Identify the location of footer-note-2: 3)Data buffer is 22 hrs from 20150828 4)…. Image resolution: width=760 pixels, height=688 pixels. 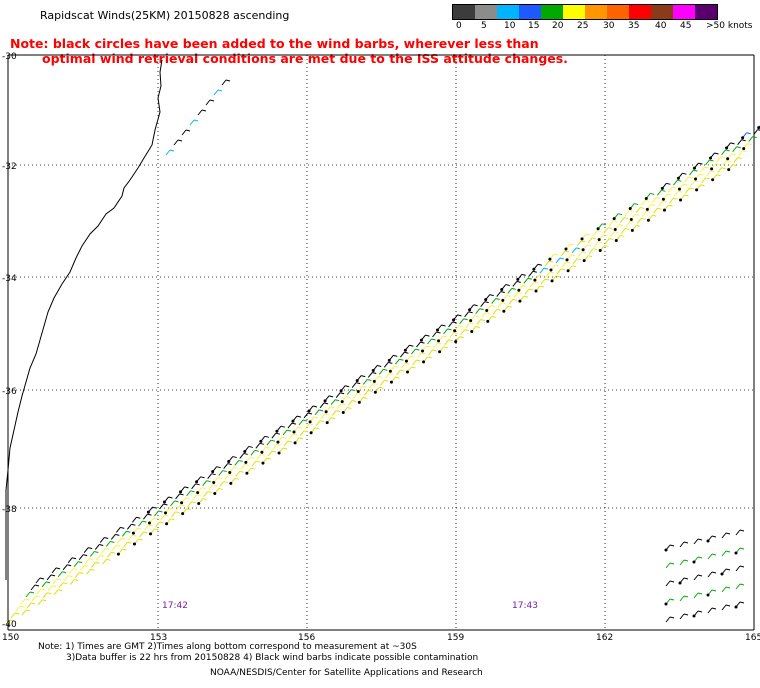
(272, 658).